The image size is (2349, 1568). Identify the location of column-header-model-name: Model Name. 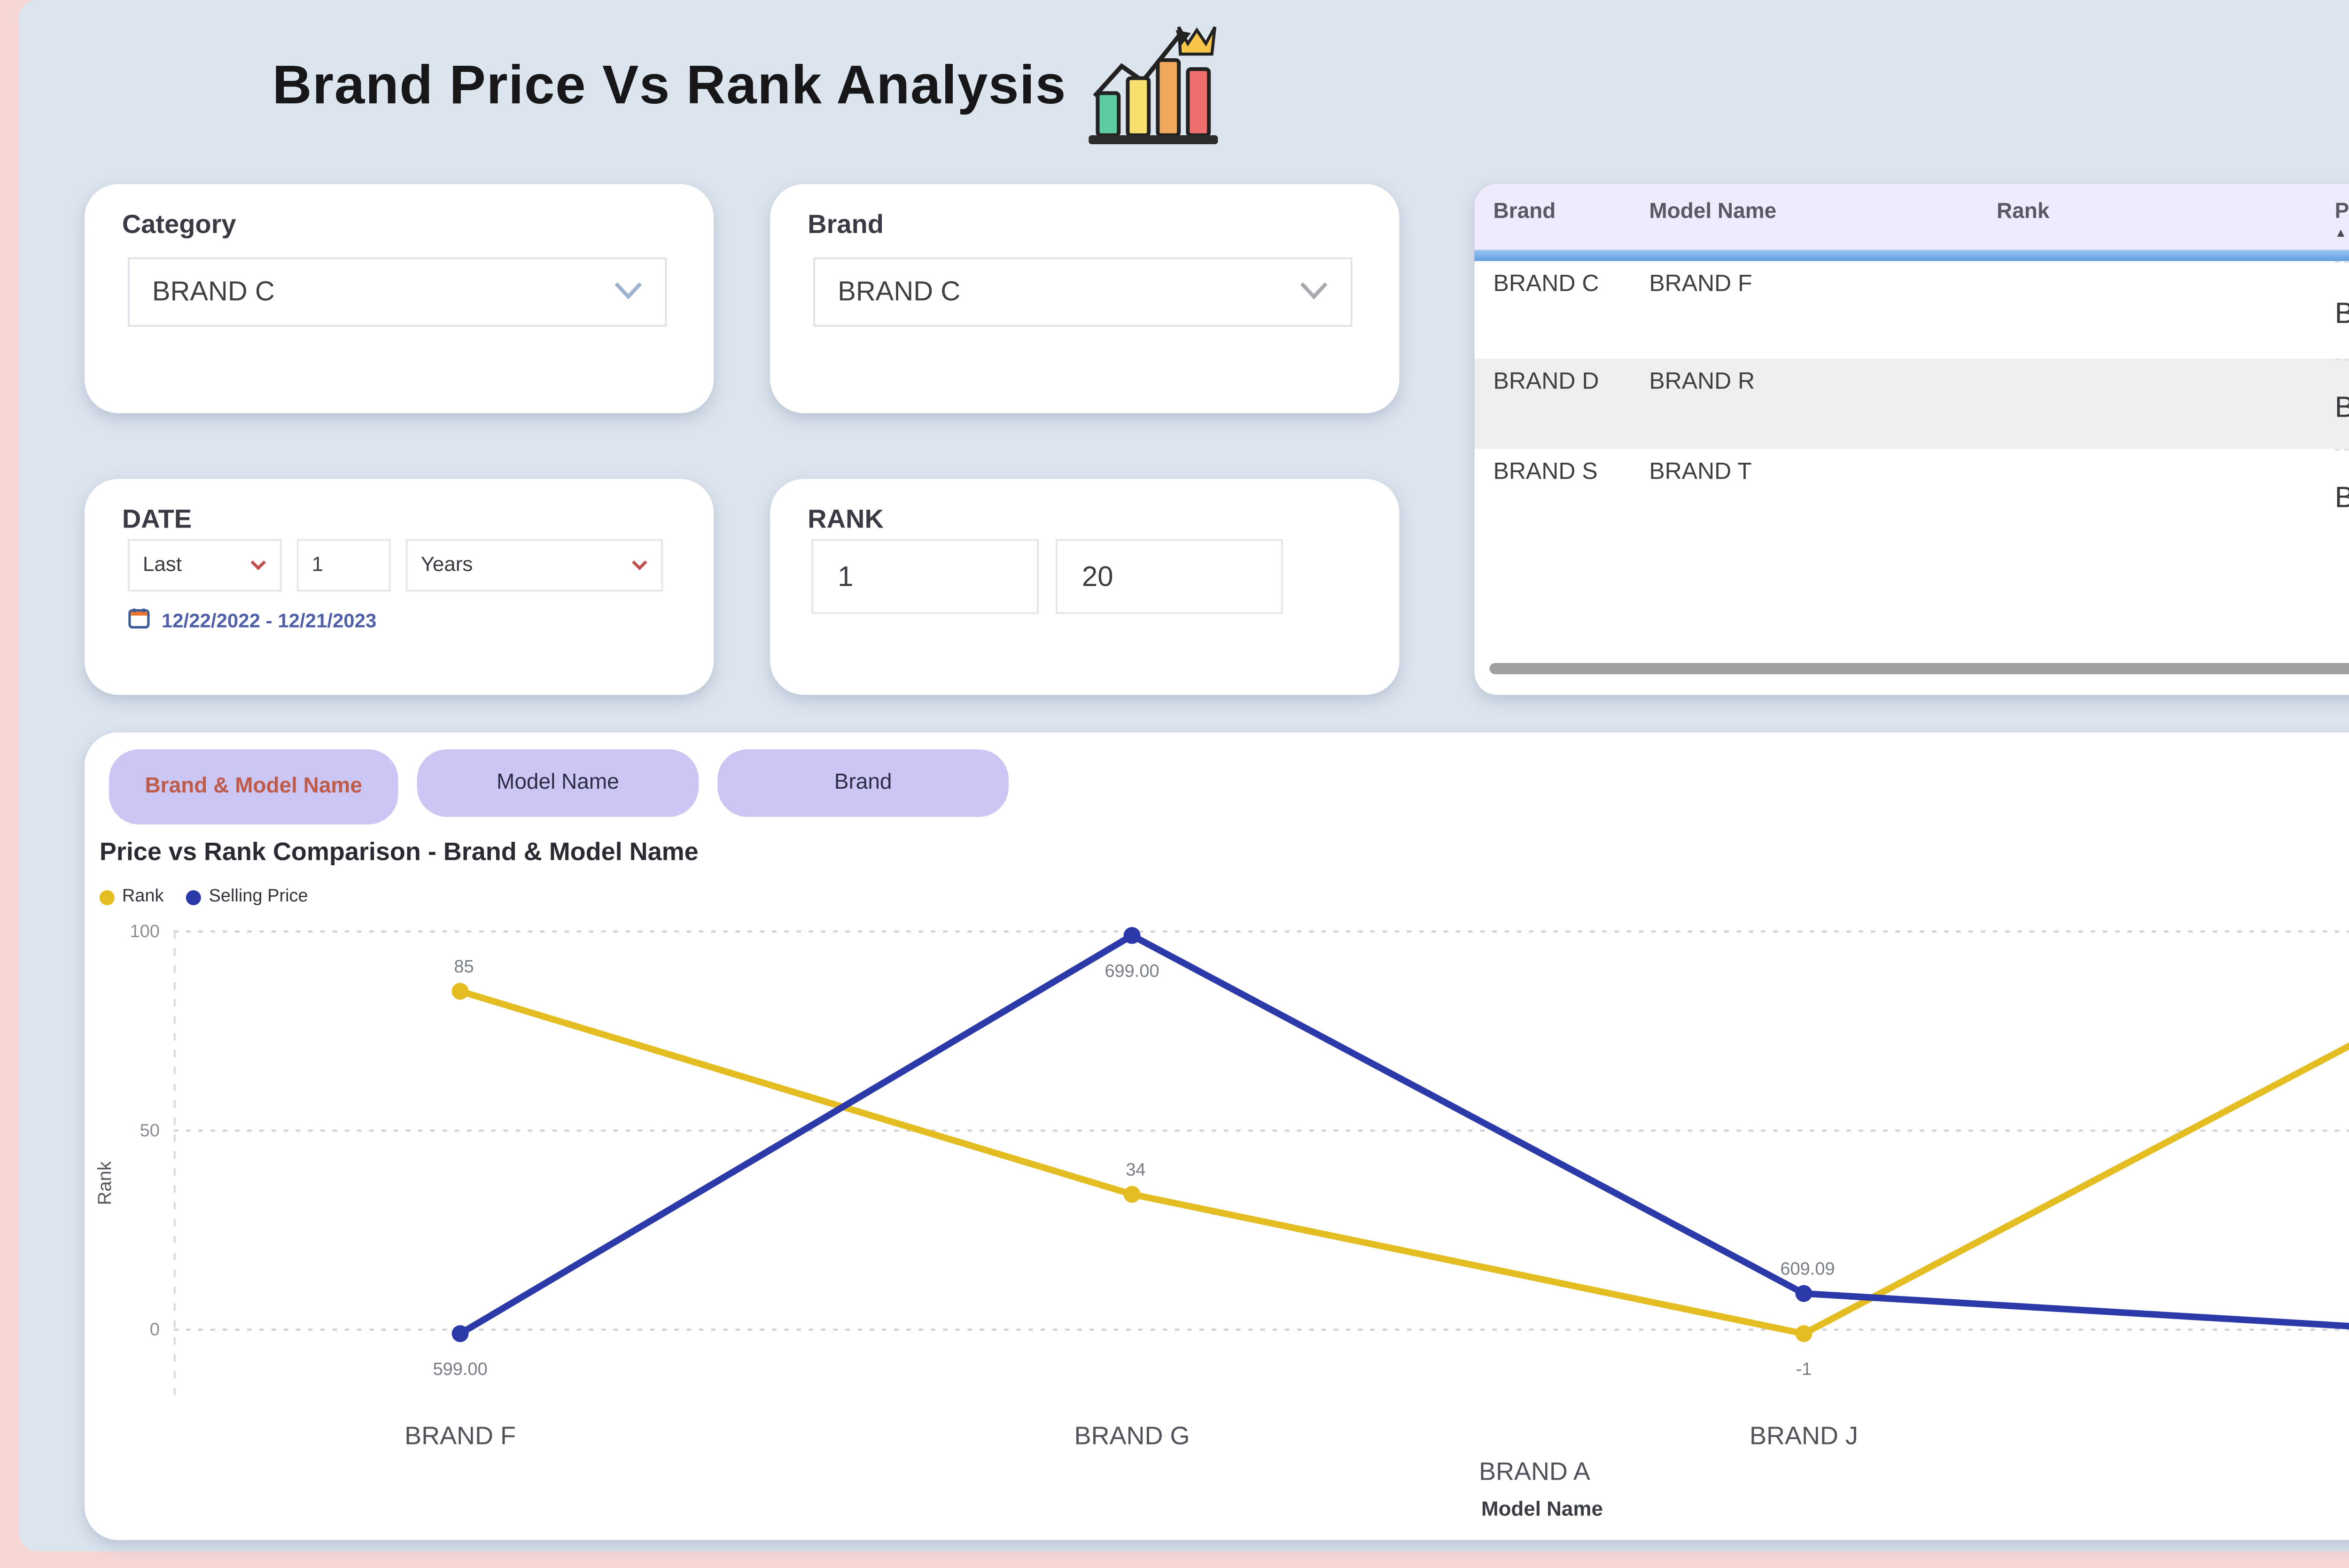
(1713, 212).